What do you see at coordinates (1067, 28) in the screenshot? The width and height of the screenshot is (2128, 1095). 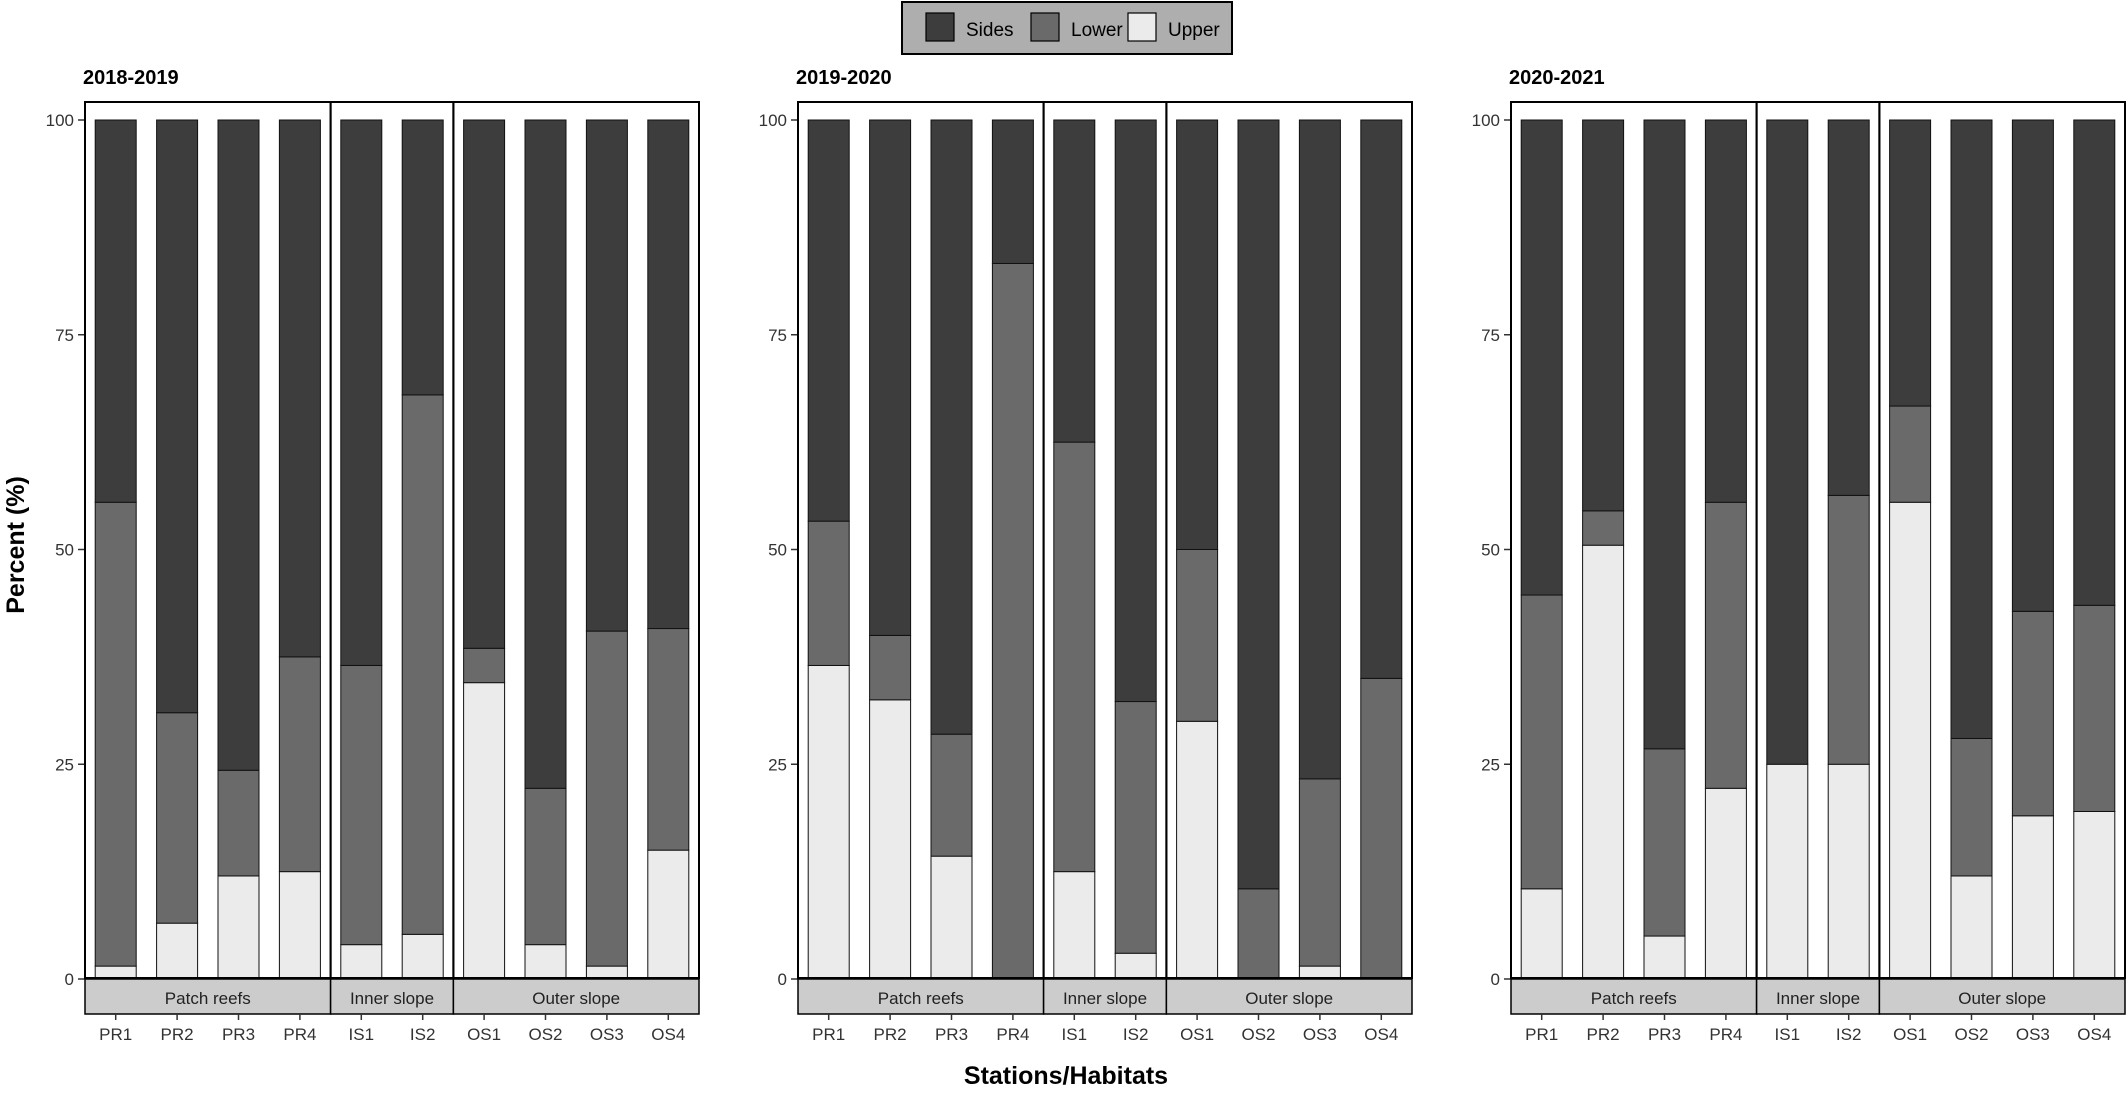 I see `legend-box` at bounding box center [1067, 28].